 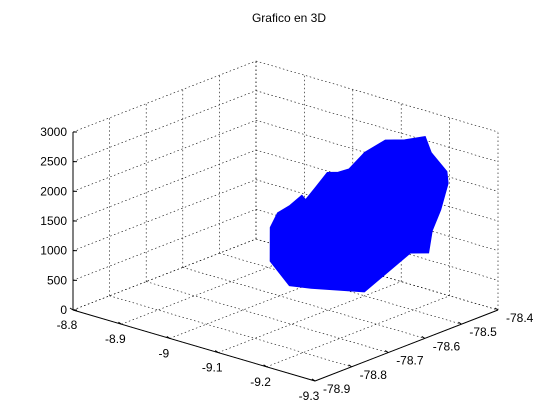 I want to click on y-tick-label: -78.7, so click(x=410, y=361).